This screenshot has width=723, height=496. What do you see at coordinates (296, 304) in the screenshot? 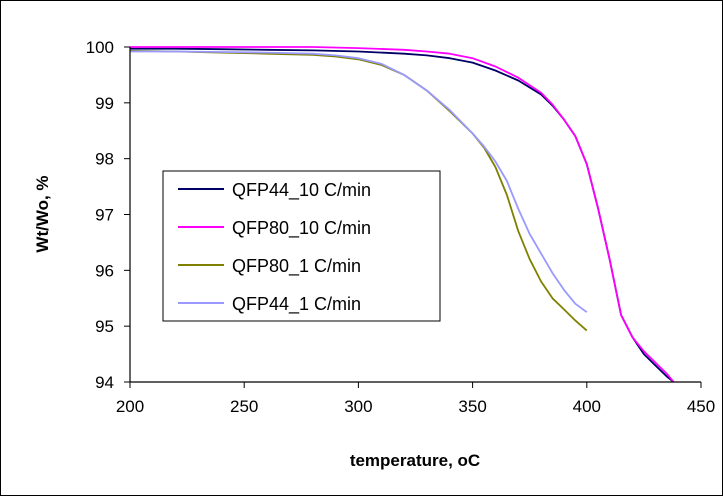
I see `legend-label-4: QFP44_1 C/min` at bounding box center [296, 304].